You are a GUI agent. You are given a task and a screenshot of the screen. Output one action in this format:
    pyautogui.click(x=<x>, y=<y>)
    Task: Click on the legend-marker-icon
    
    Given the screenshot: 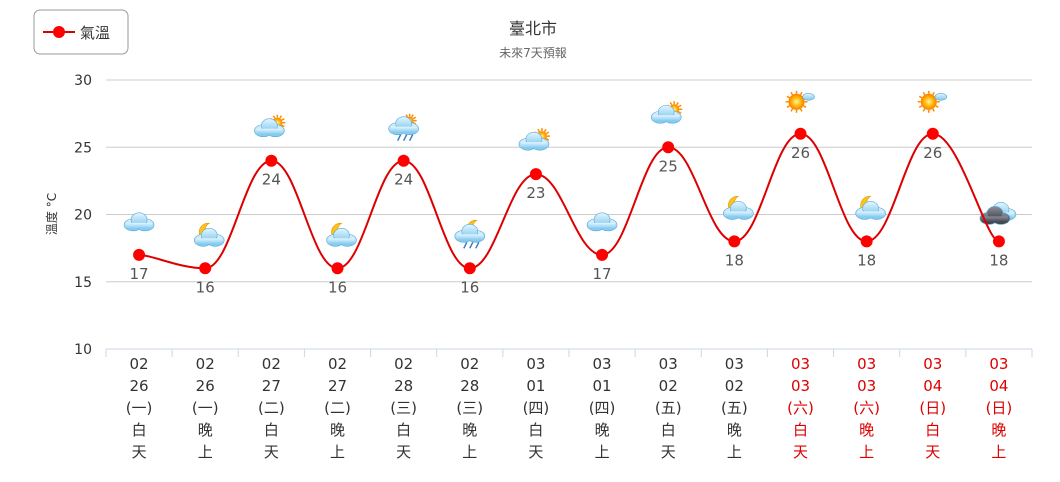 What is the action you would take?
    pyautogui.click(x=59, y=32)
    